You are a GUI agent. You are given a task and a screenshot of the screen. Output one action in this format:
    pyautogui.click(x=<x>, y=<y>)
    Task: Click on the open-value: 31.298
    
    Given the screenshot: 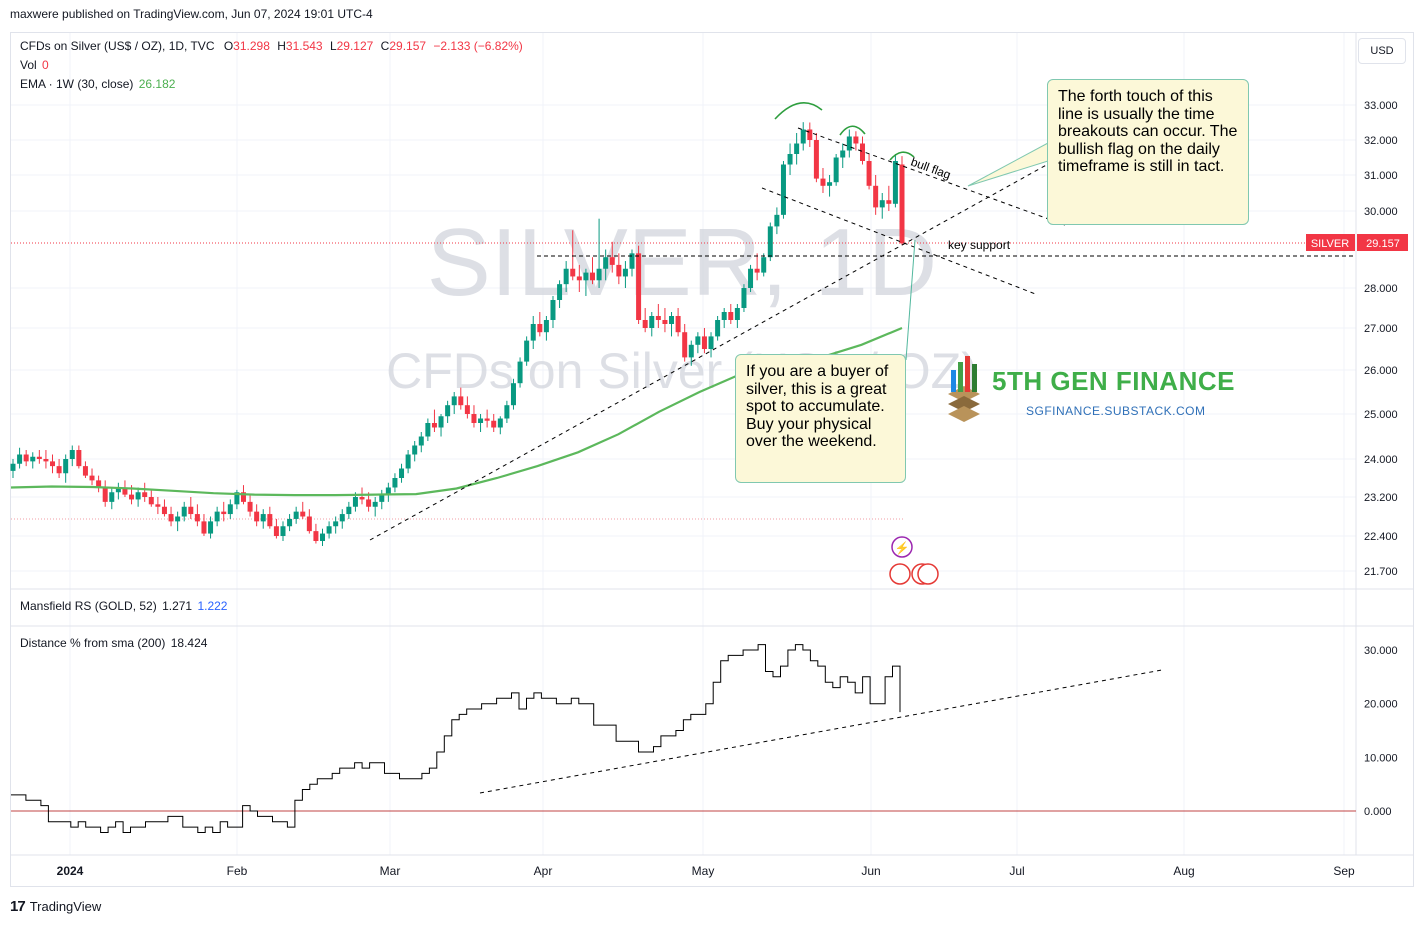 What is the action you would take?
    pyautogui.click(x=251, y=46)
    